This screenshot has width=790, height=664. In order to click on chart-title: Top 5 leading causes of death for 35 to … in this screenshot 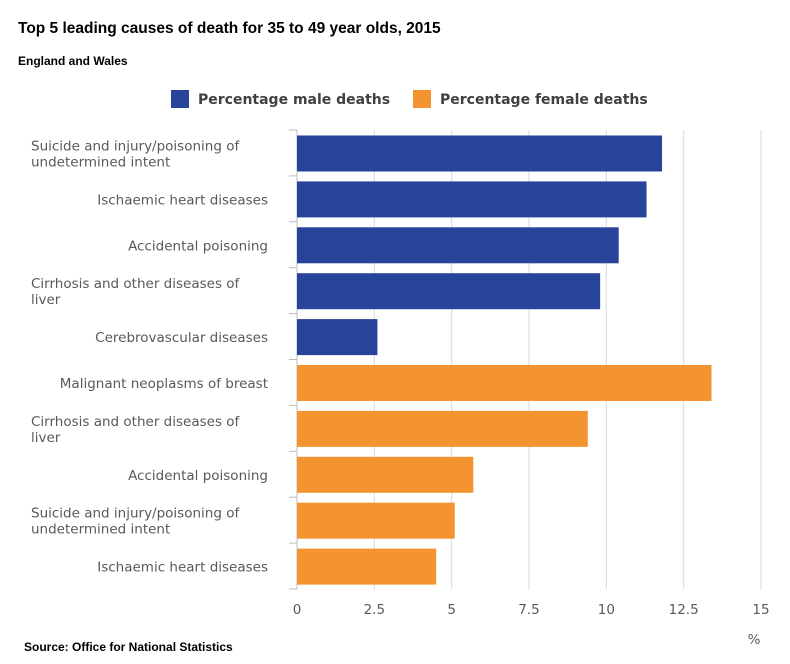, I will do `click(229, 28)`.